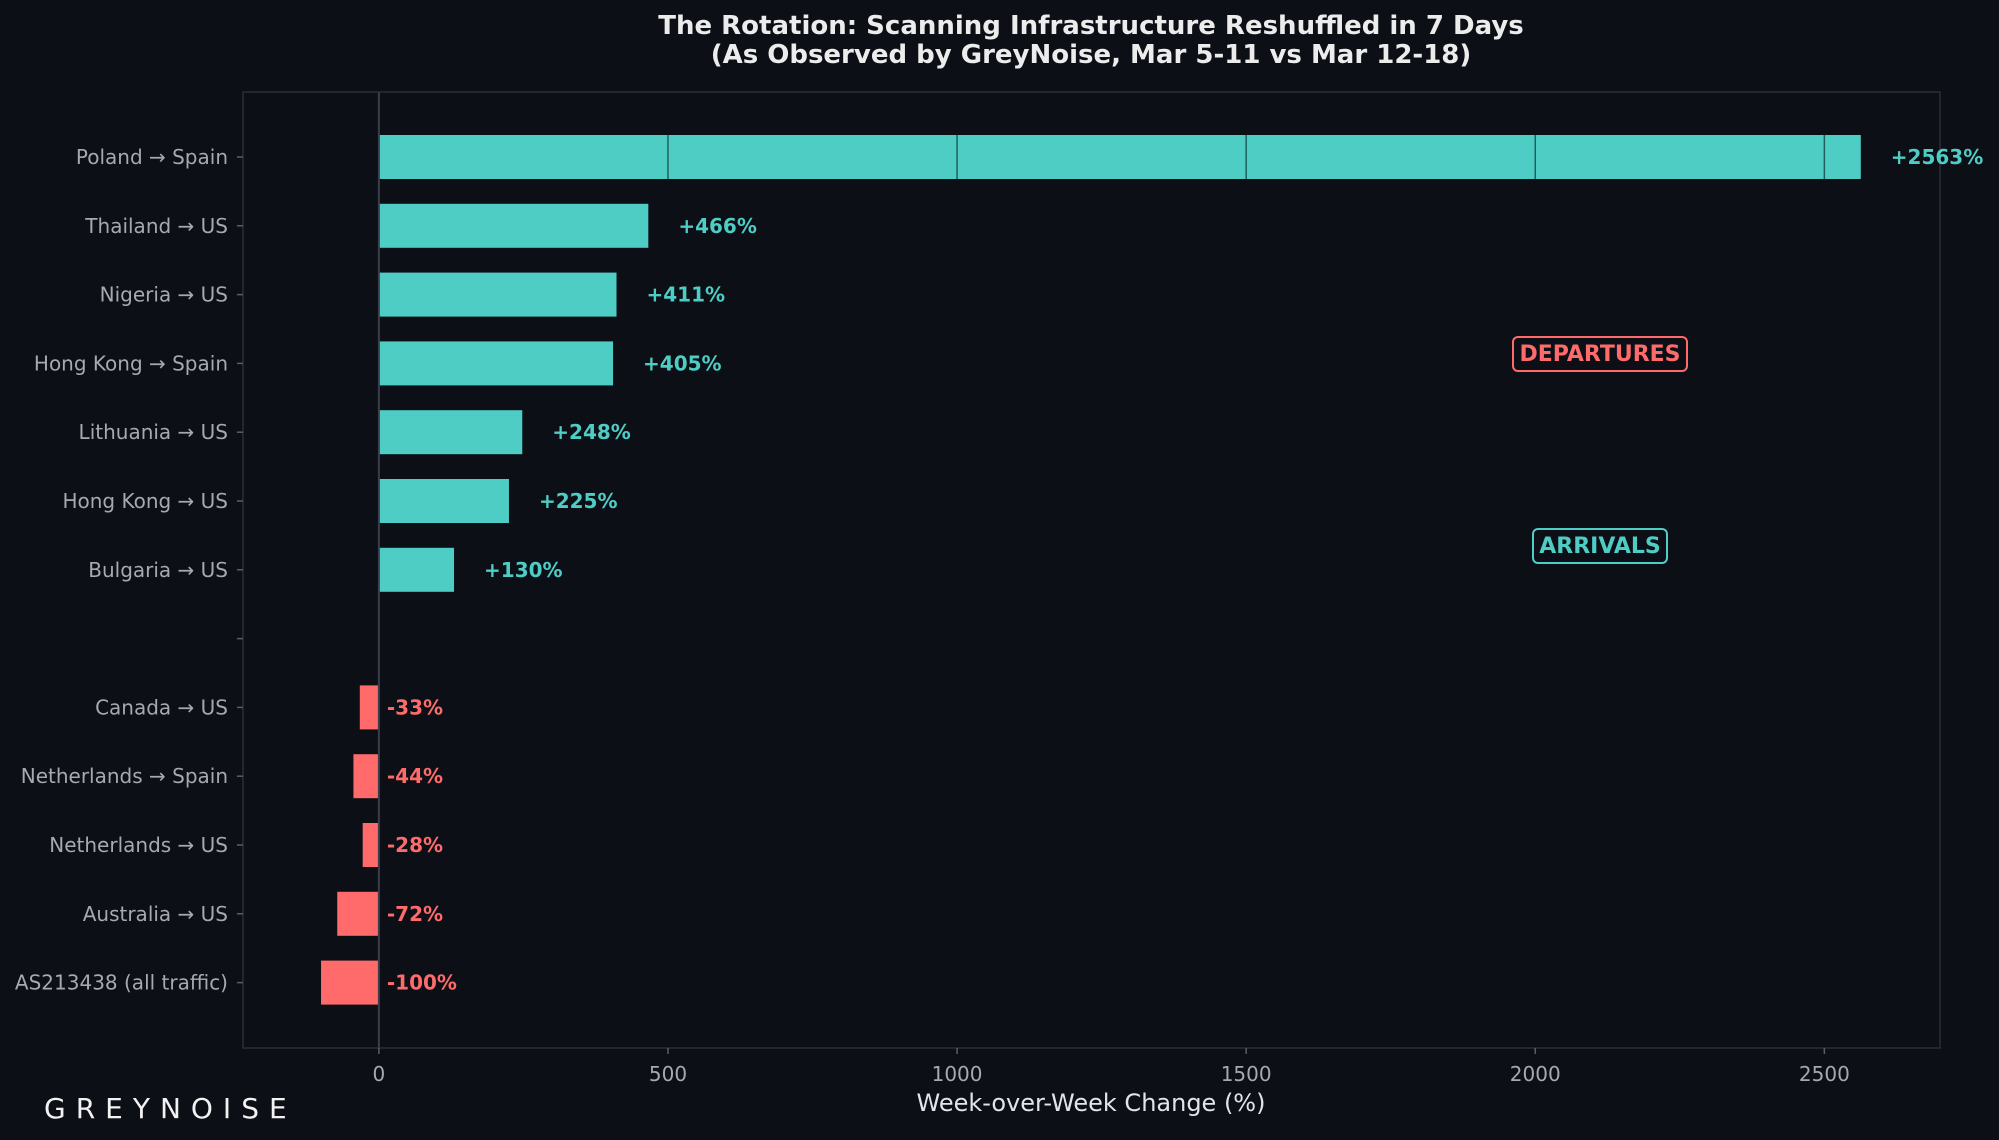  What do you see at coordinates (686, 295) in the screenshot?
I see `data-label: +411%` at bounding box center [686, 295].